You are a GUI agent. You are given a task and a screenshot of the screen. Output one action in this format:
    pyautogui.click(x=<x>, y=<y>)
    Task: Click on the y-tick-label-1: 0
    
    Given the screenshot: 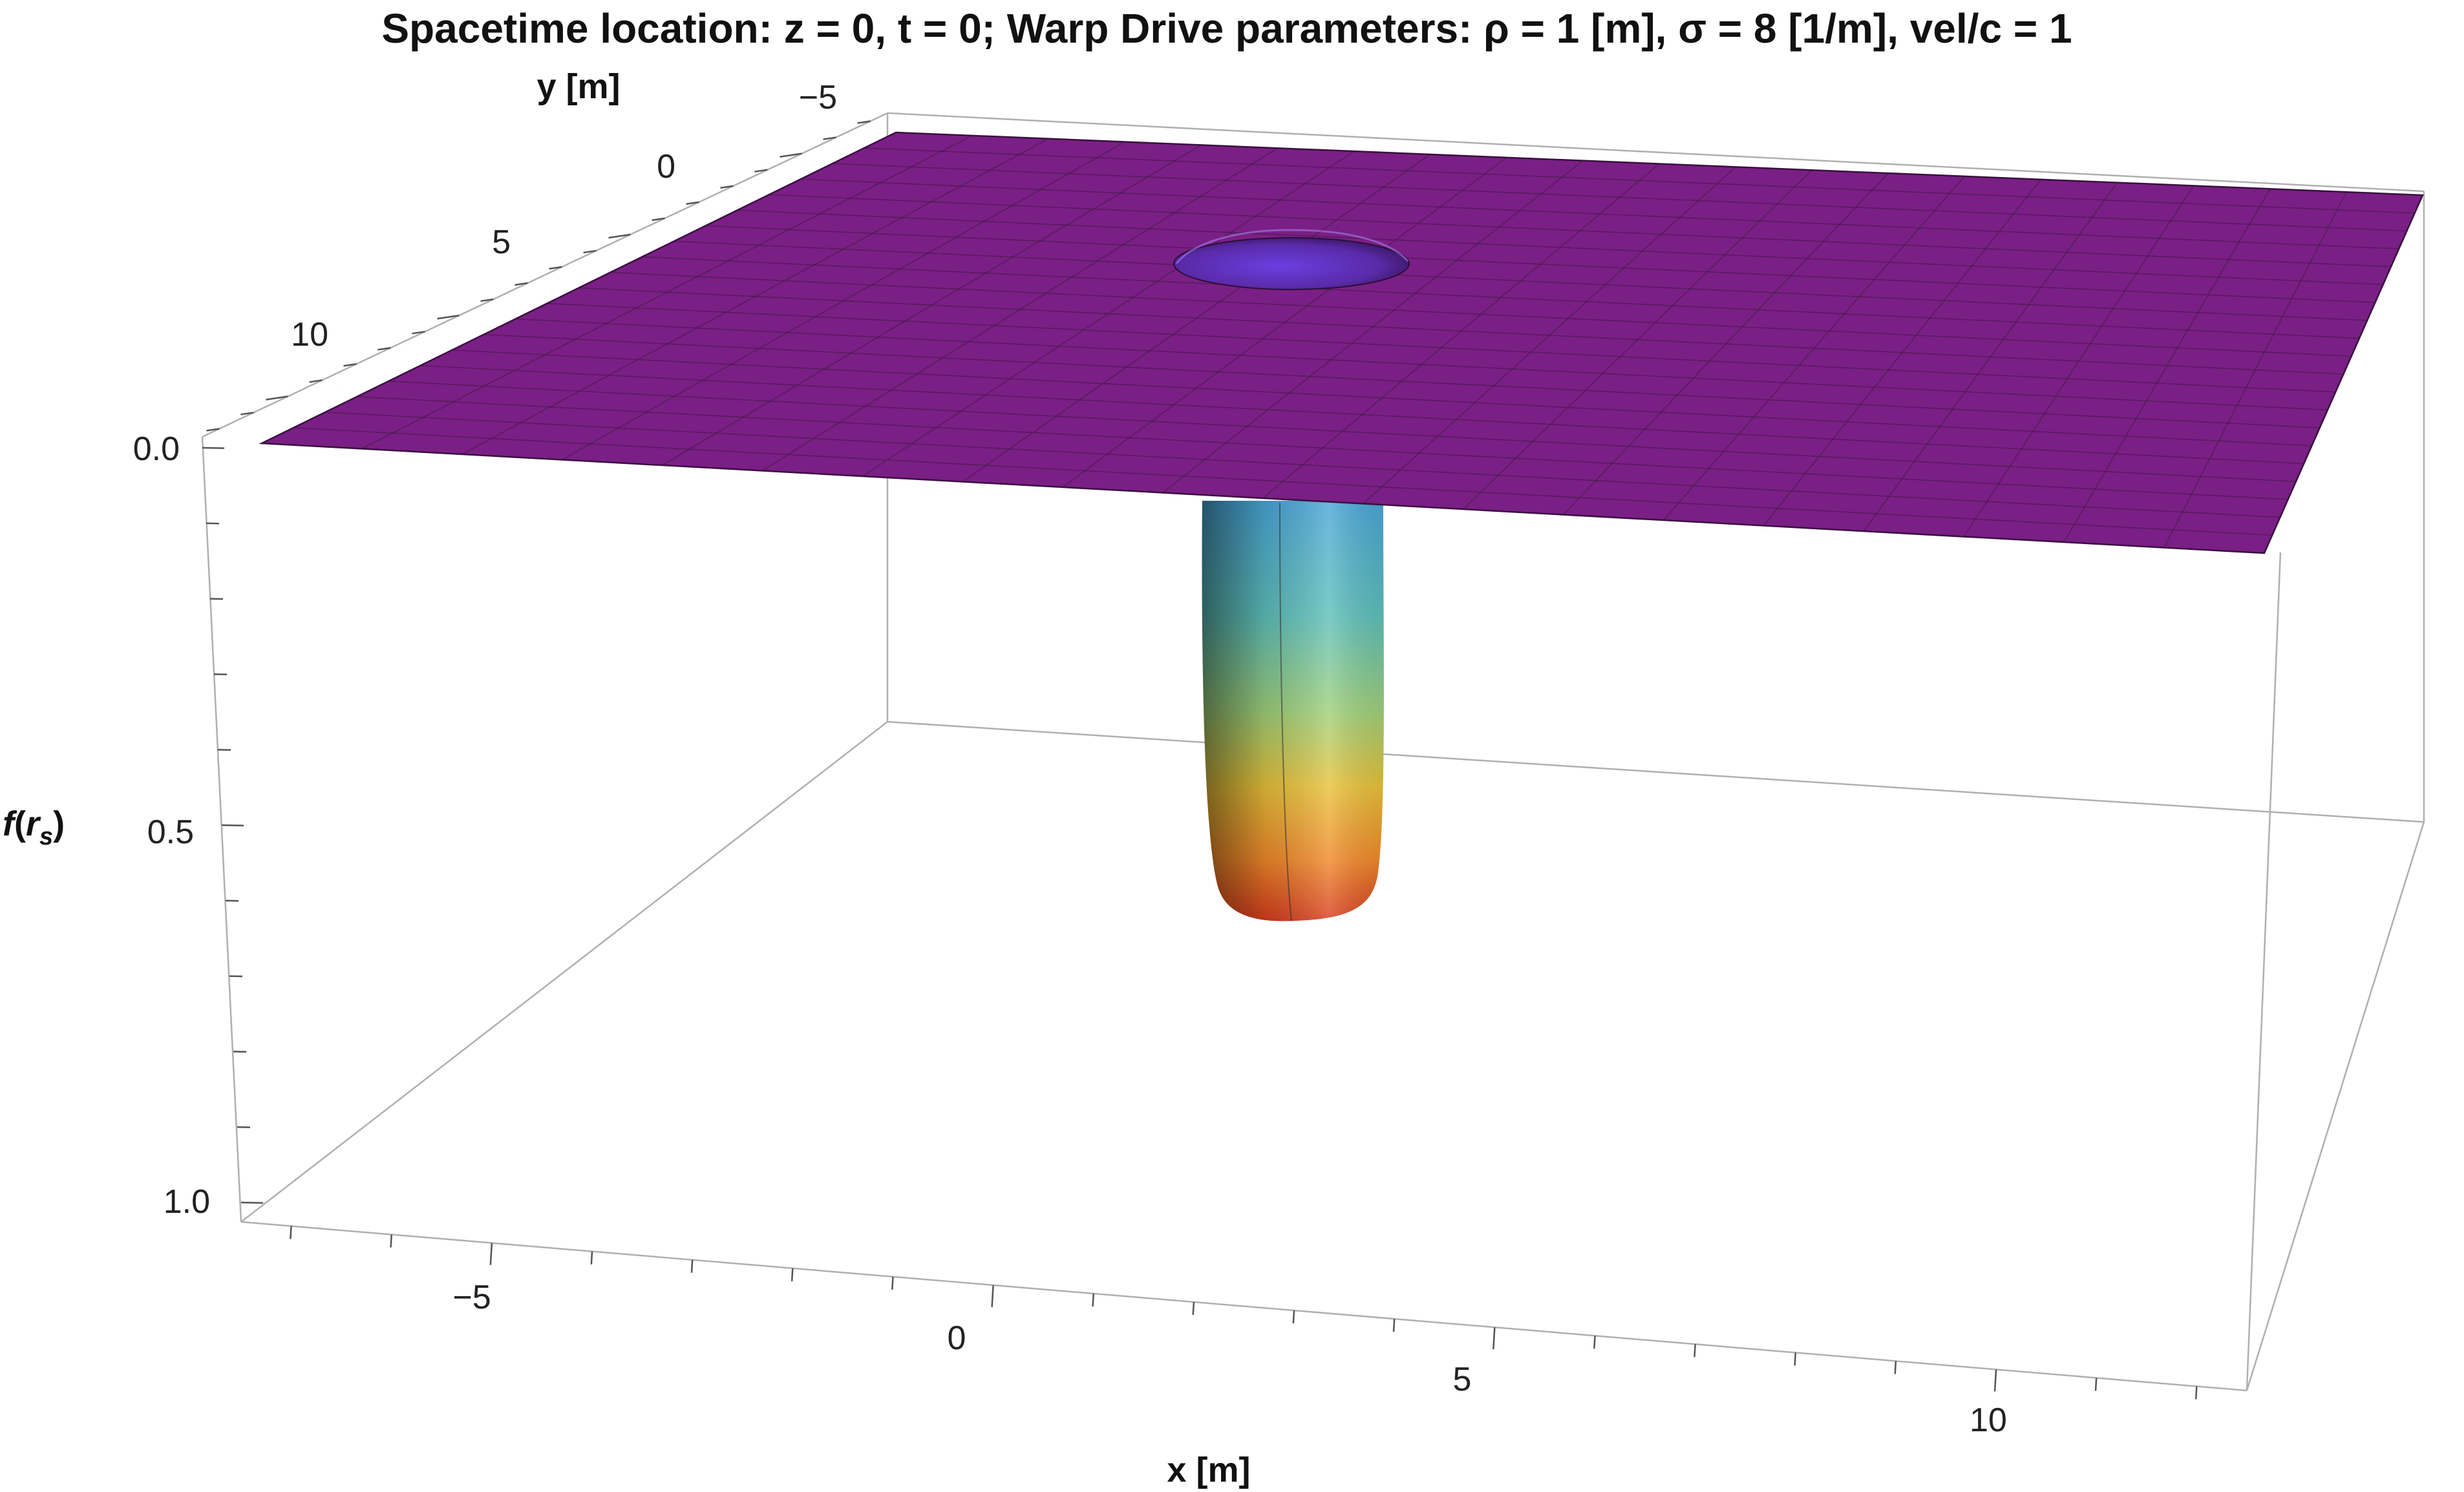 What is the action you would take?
    pyautogui.click(x=666, y=167)
    